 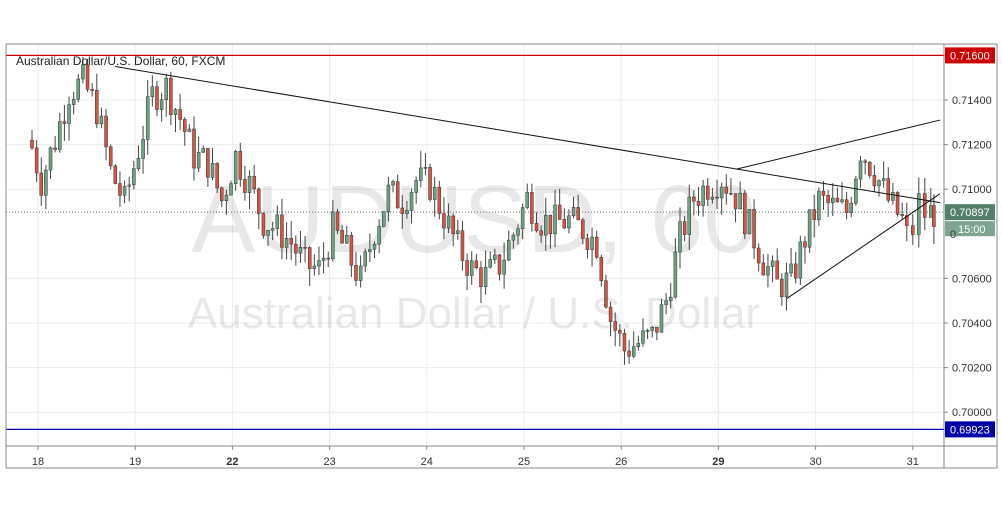 What do you see at coordinates (815, 462) in the screenshot?
I see `x-tick-label: 30` at bounding box center [815, 462].